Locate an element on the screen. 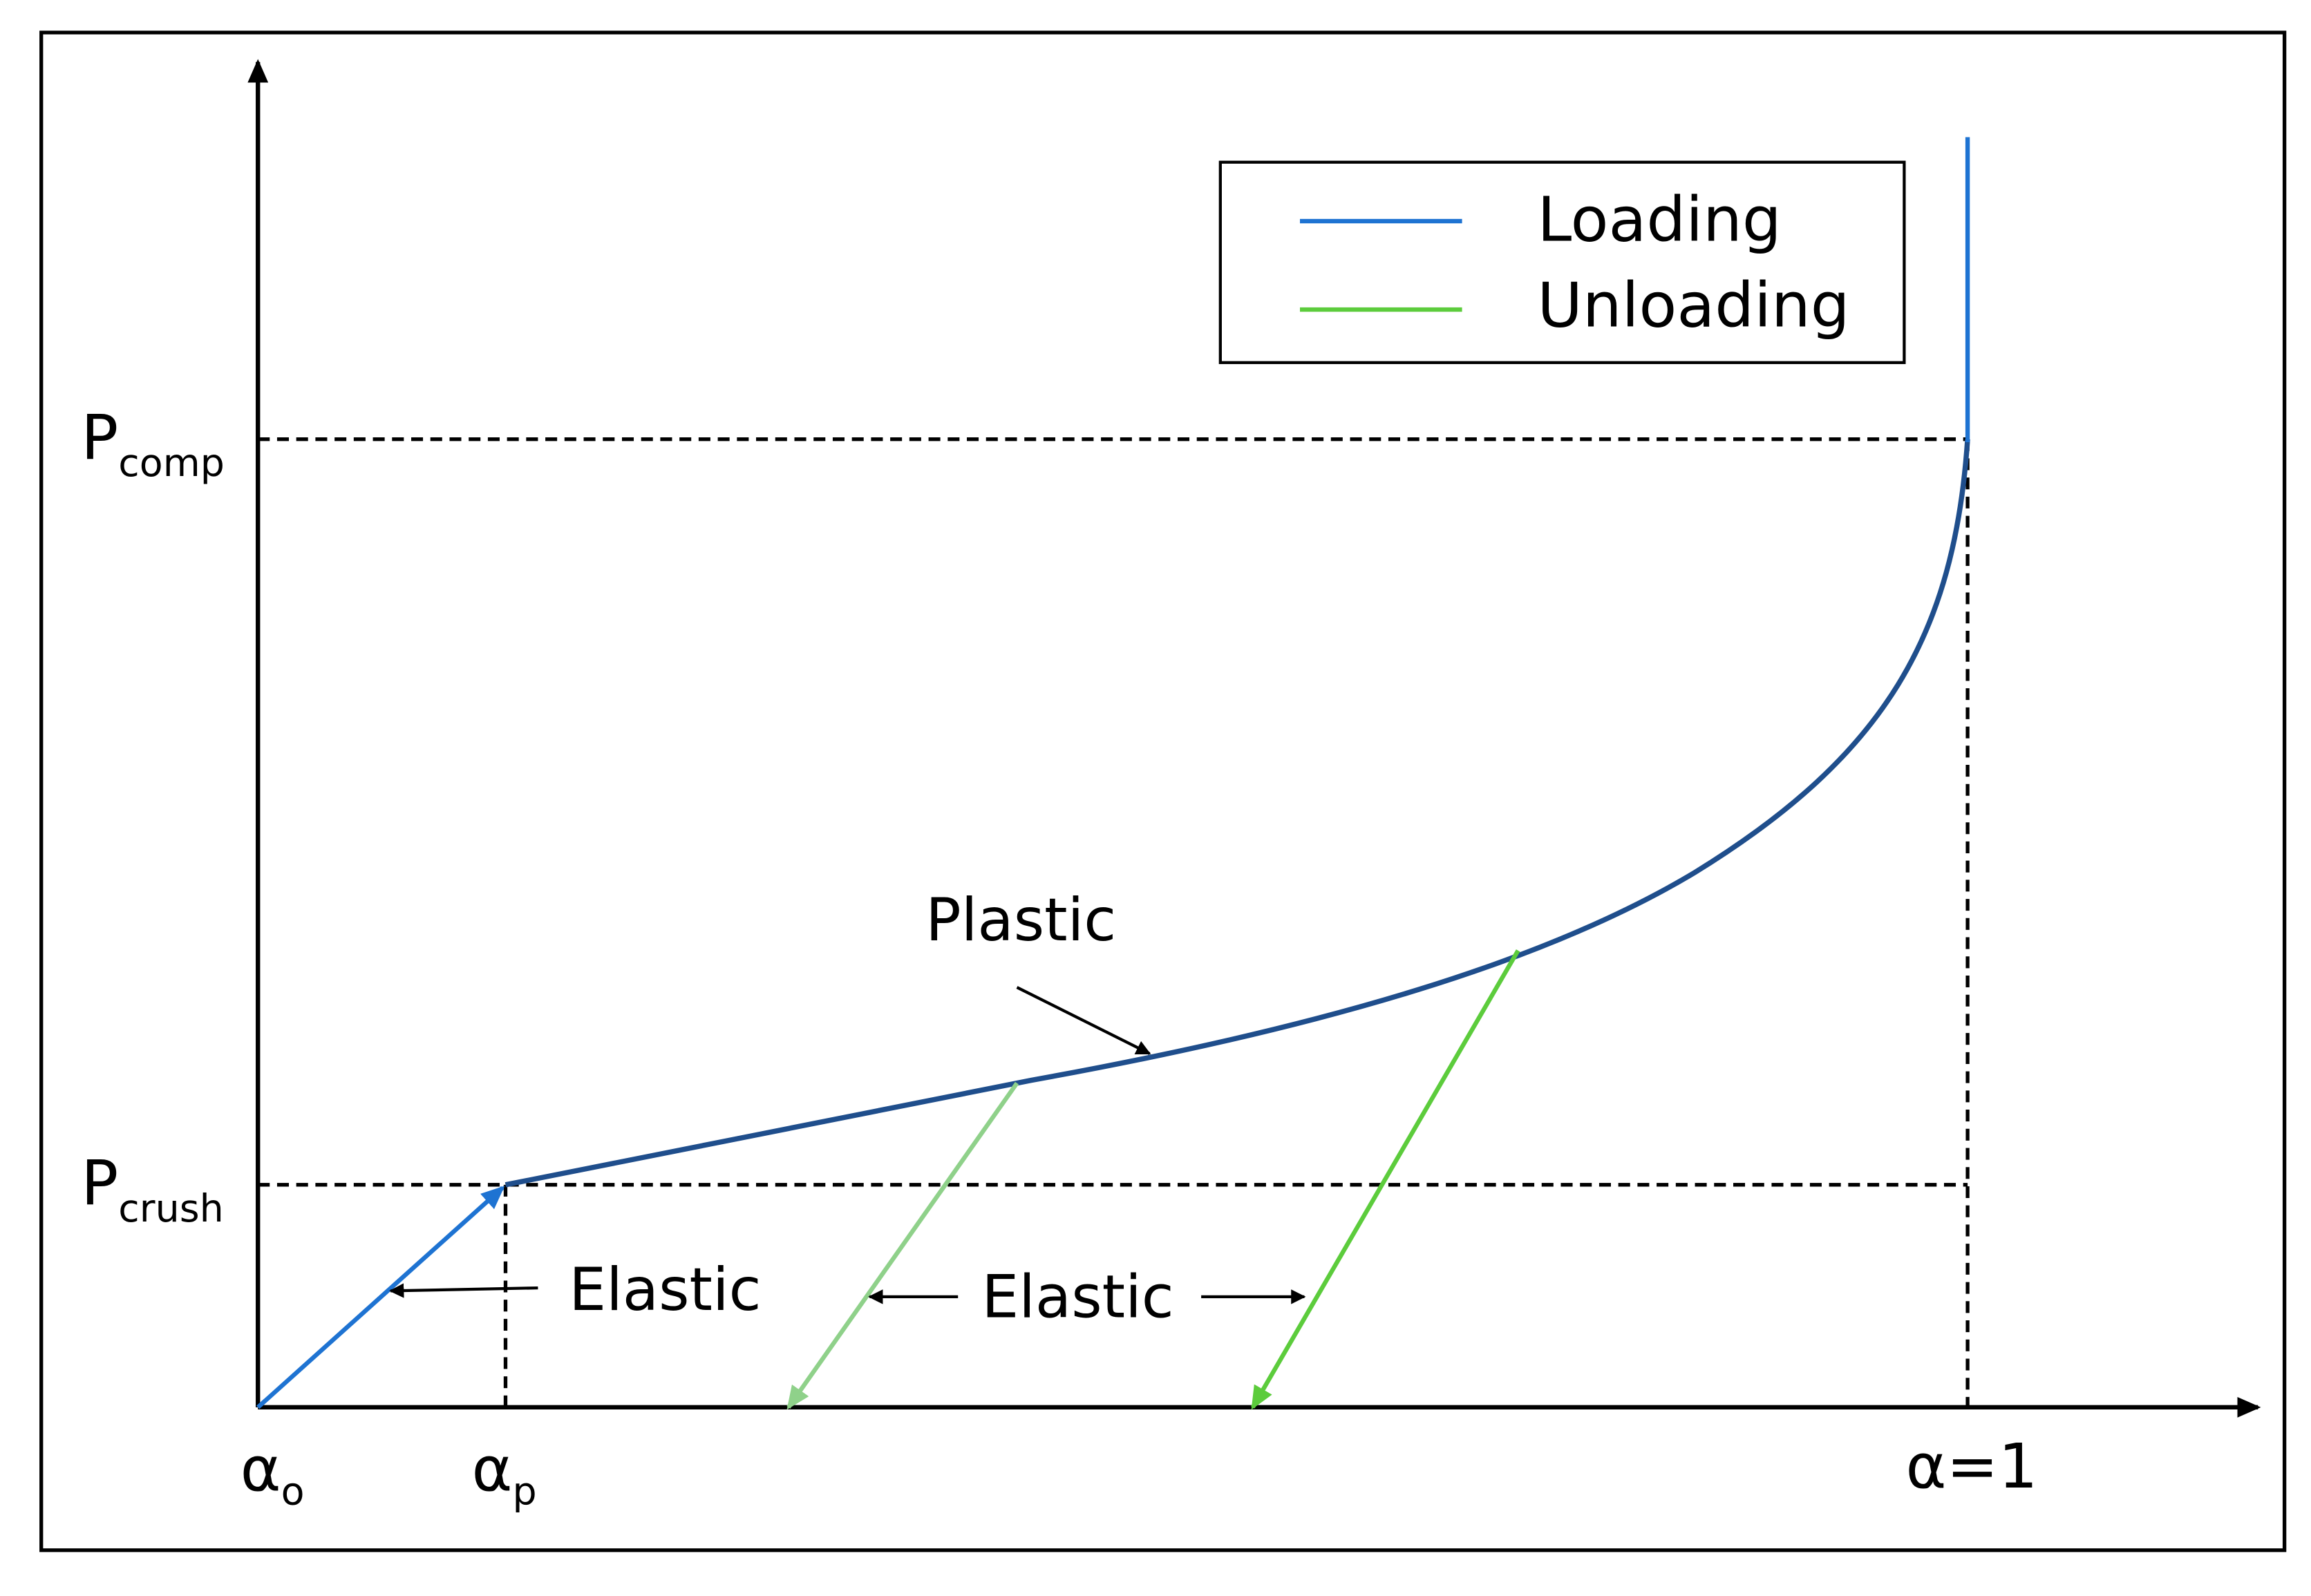  legend-label: Loading is located at coordinates (1659, 220).